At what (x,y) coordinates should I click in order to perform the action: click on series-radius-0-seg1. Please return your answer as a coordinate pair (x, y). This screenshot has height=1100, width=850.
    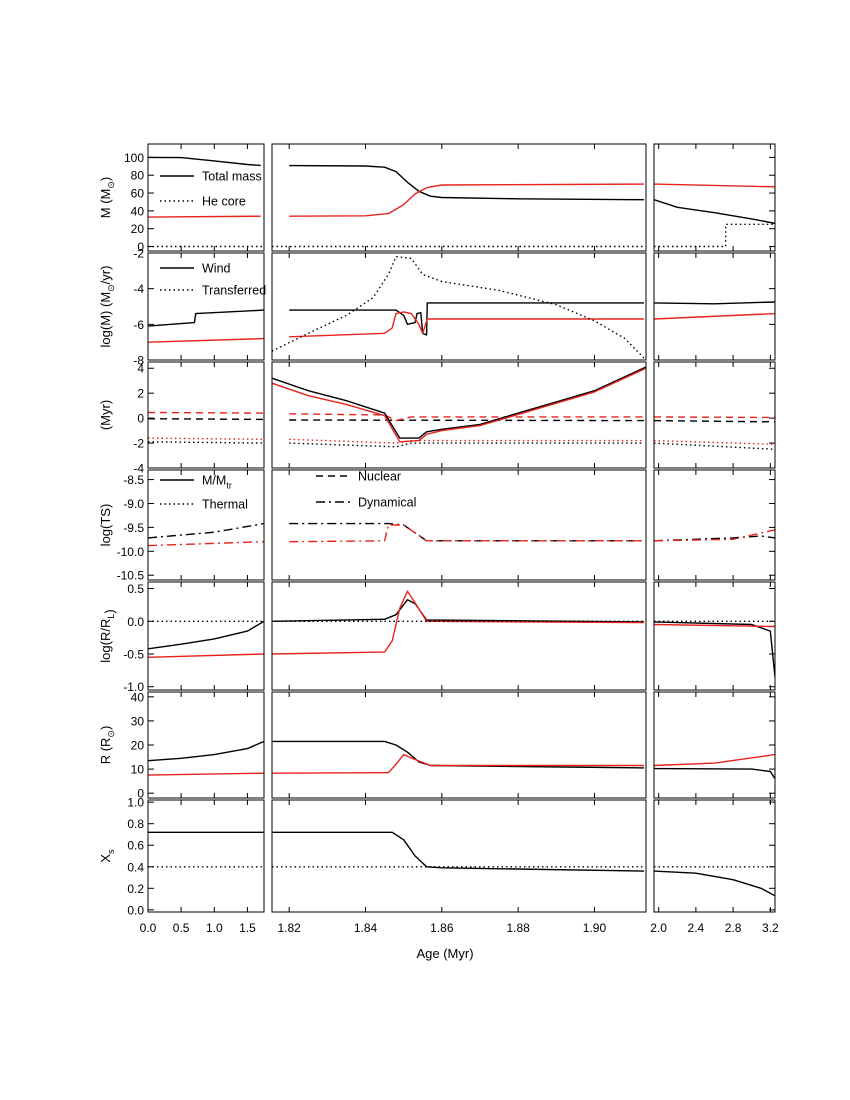
    Looking at the image, I should click on (458, 754).